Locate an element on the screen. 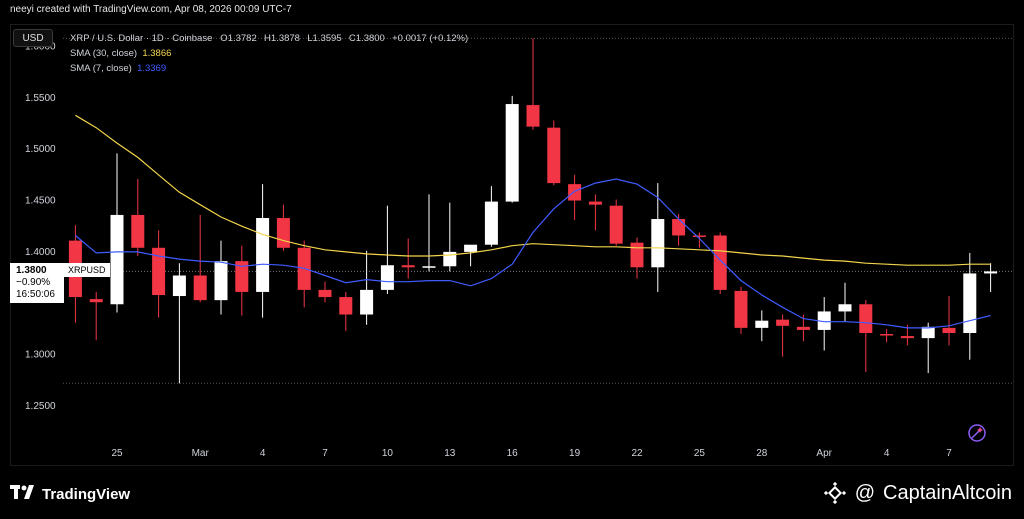  captainaltcoin-text: CaptainAltcoin is located at coordinates (947, 492).